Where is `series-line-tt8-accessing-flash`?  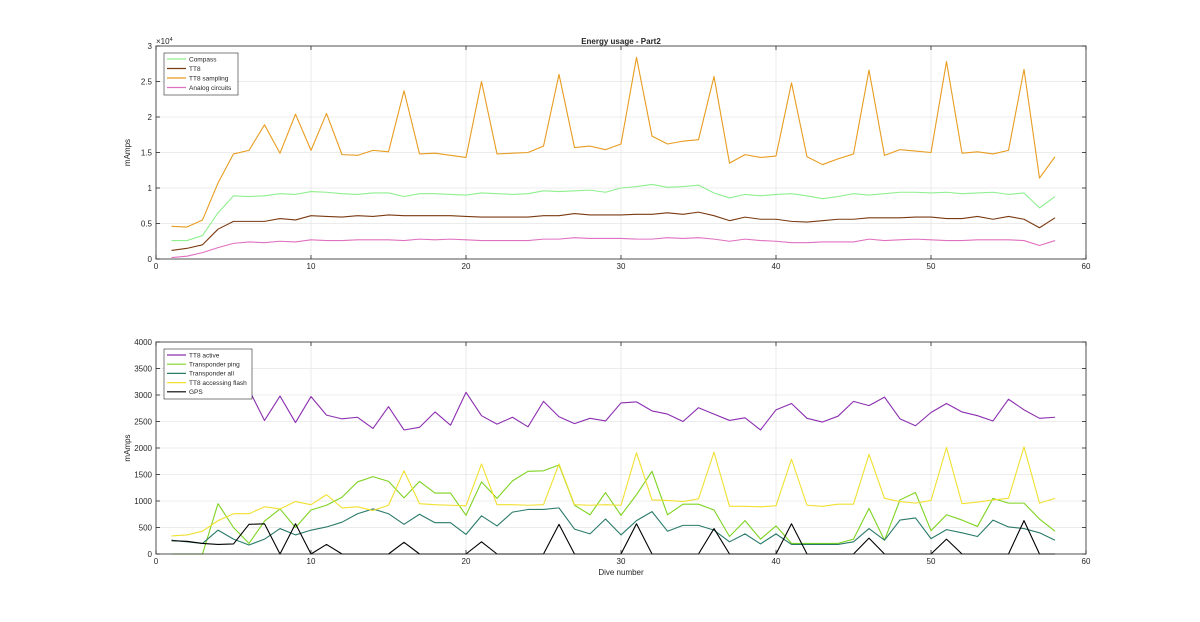 series-line-tt8-accessing-flash is located at coordinates (613, 491).